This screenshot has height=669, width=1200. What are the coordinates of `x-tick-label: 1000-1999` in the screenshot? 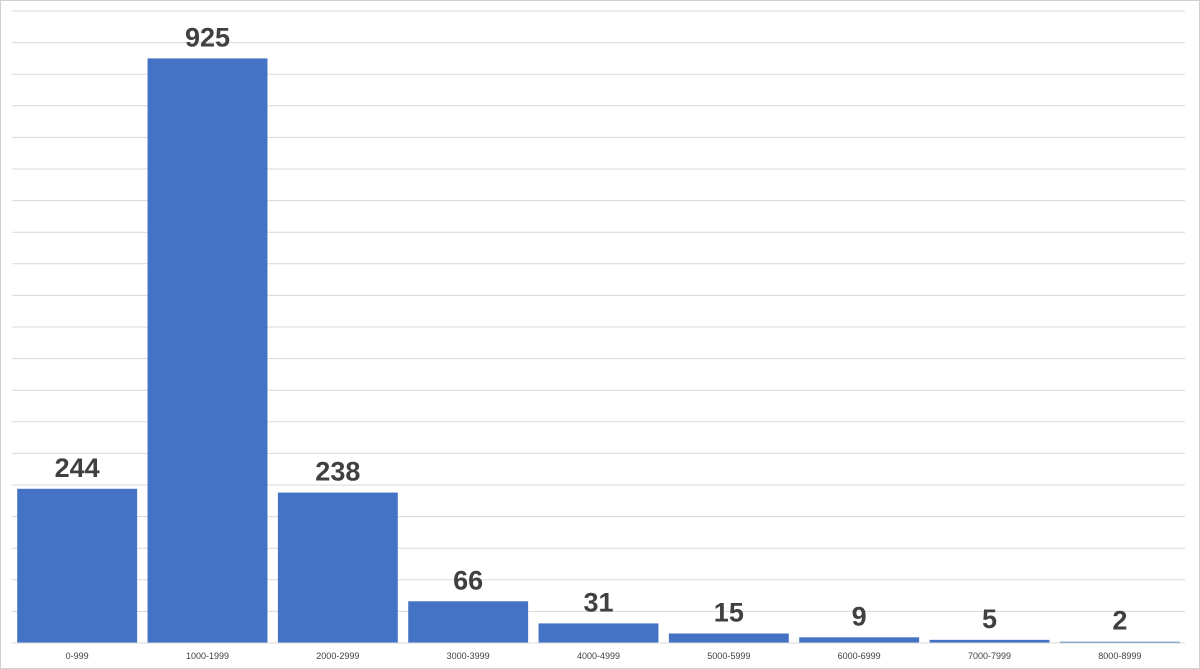 It's located at (207, 656).